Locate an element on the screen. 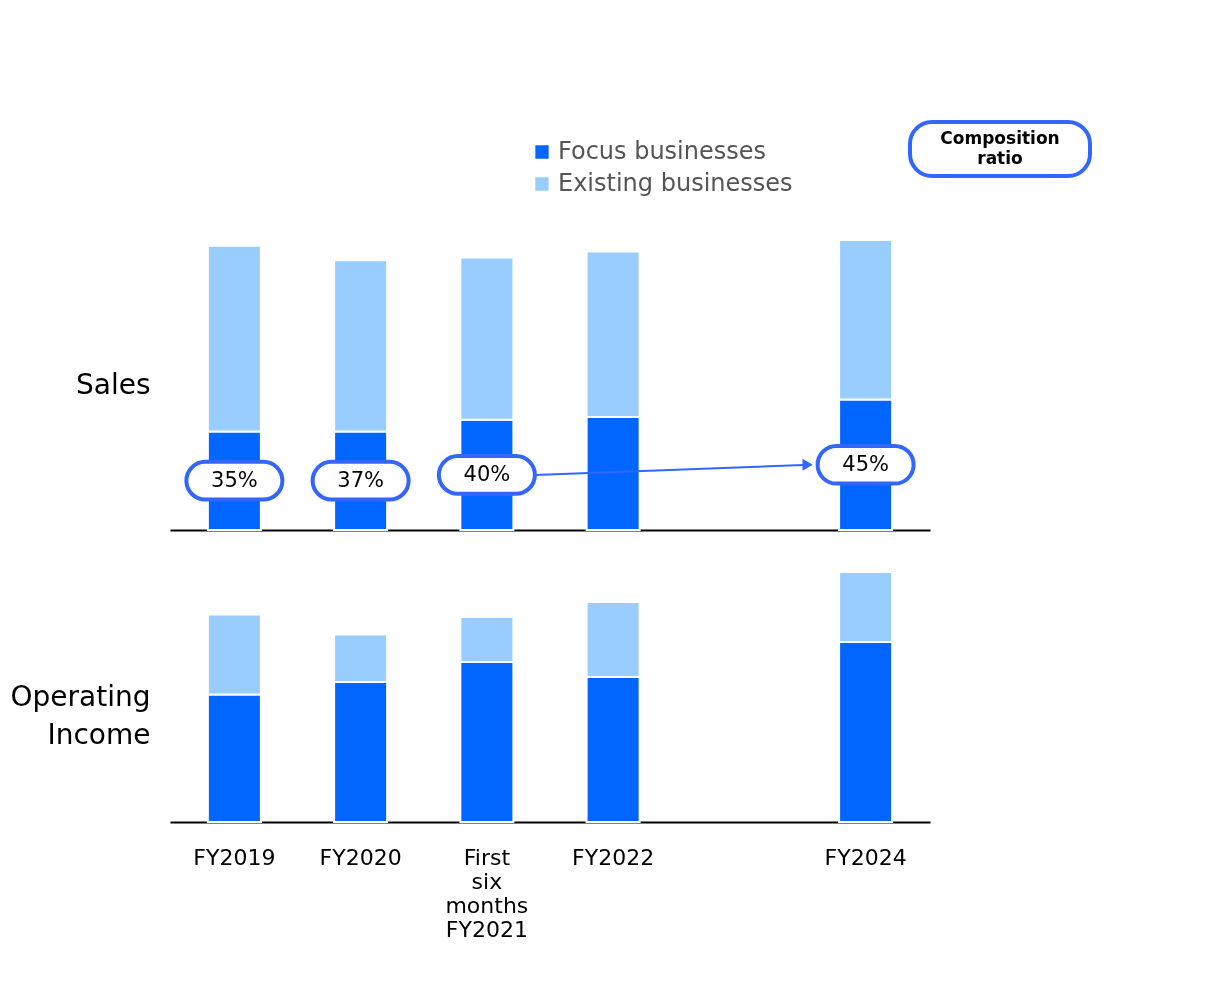 The width and height of the screenshot is (1214, 982). annotation: 35% is located at coordinates (234, 479).